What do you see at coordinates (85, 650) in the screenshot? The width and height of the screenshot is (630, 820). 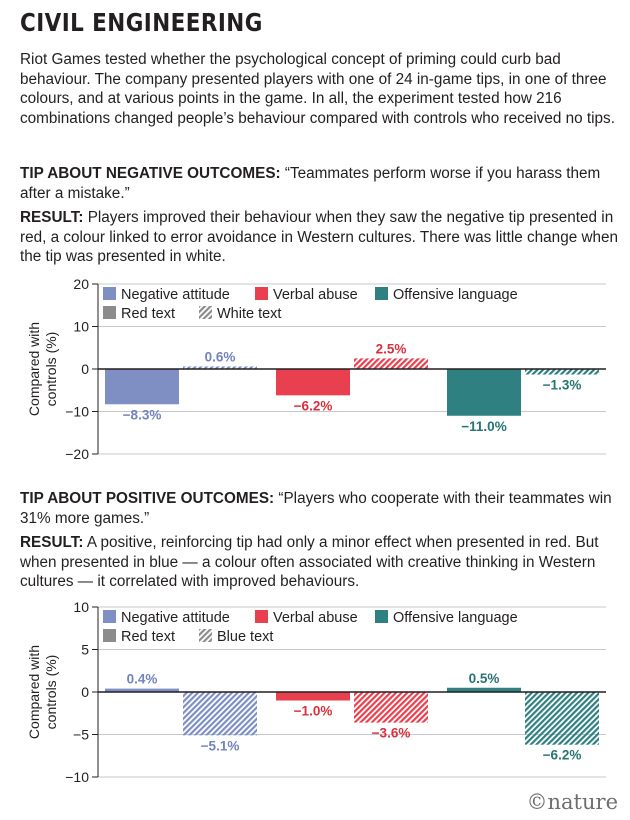 I see `y-tick-label: 5` at bounding box center [85, 650].